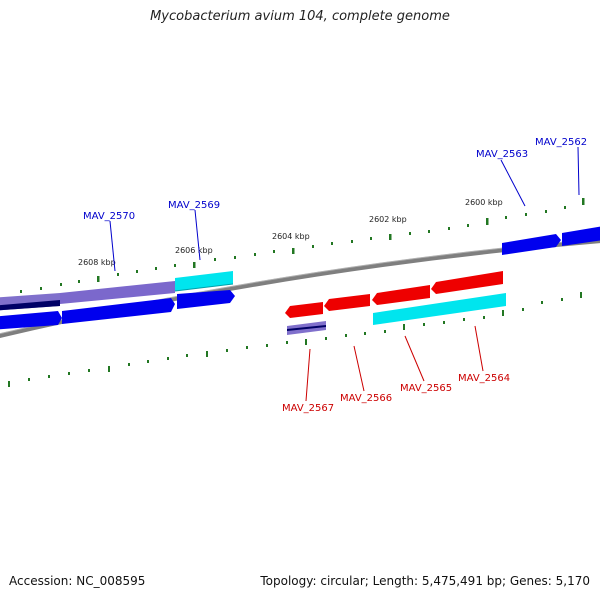 This screenshot has height=600, width=600. What do you see at coordinates (302, 245) in the screenshot?
I see `tick-row-outer` at bounding box center [302, 245].